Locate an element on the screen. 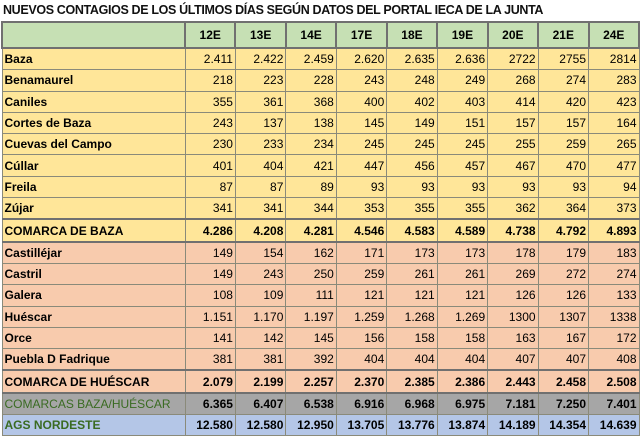 This screenshot has height=436, width=640. value-cell: 167 is located at coordinates (563, 338).